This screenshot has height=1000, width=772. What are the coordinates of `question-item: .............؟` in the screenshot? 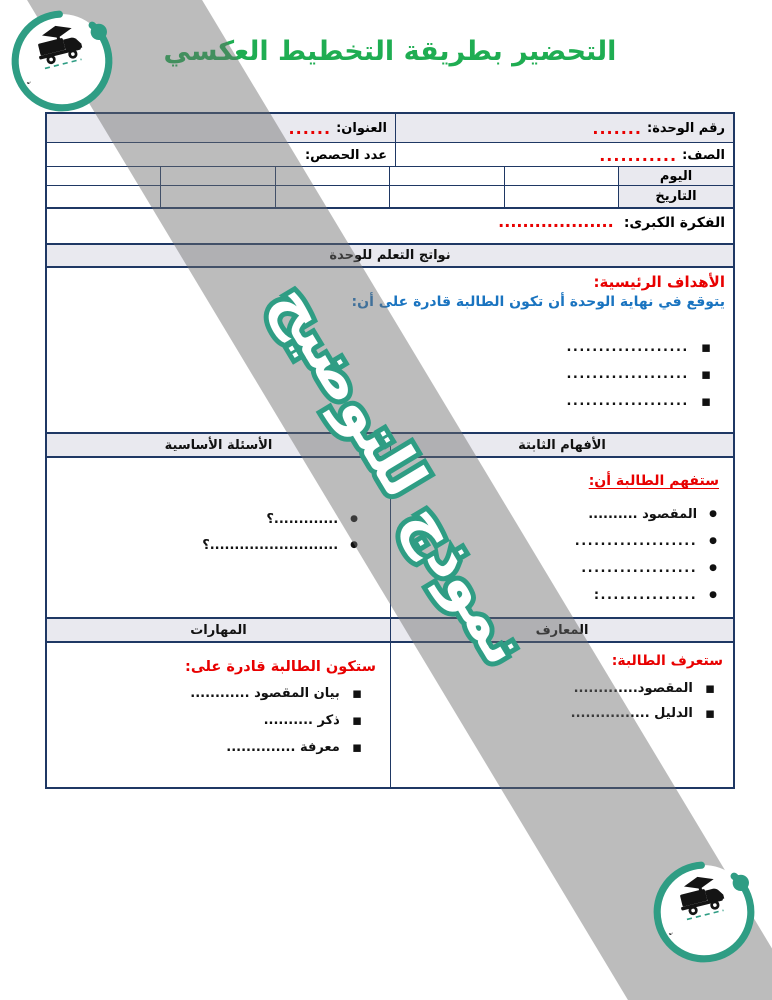 It's located at (207, 519).